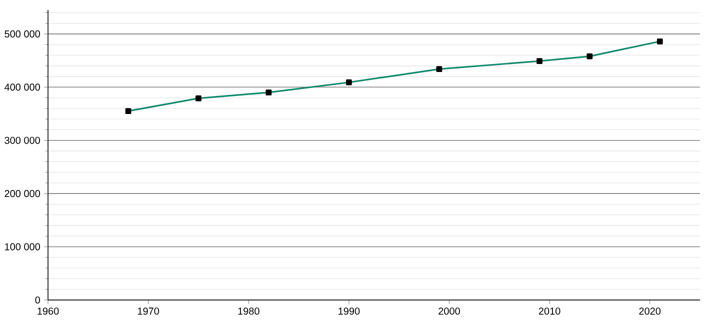  Describe the element at coordinates (22, 34) in the screenshot. I see `y-tick-label: 500 000` at that location.